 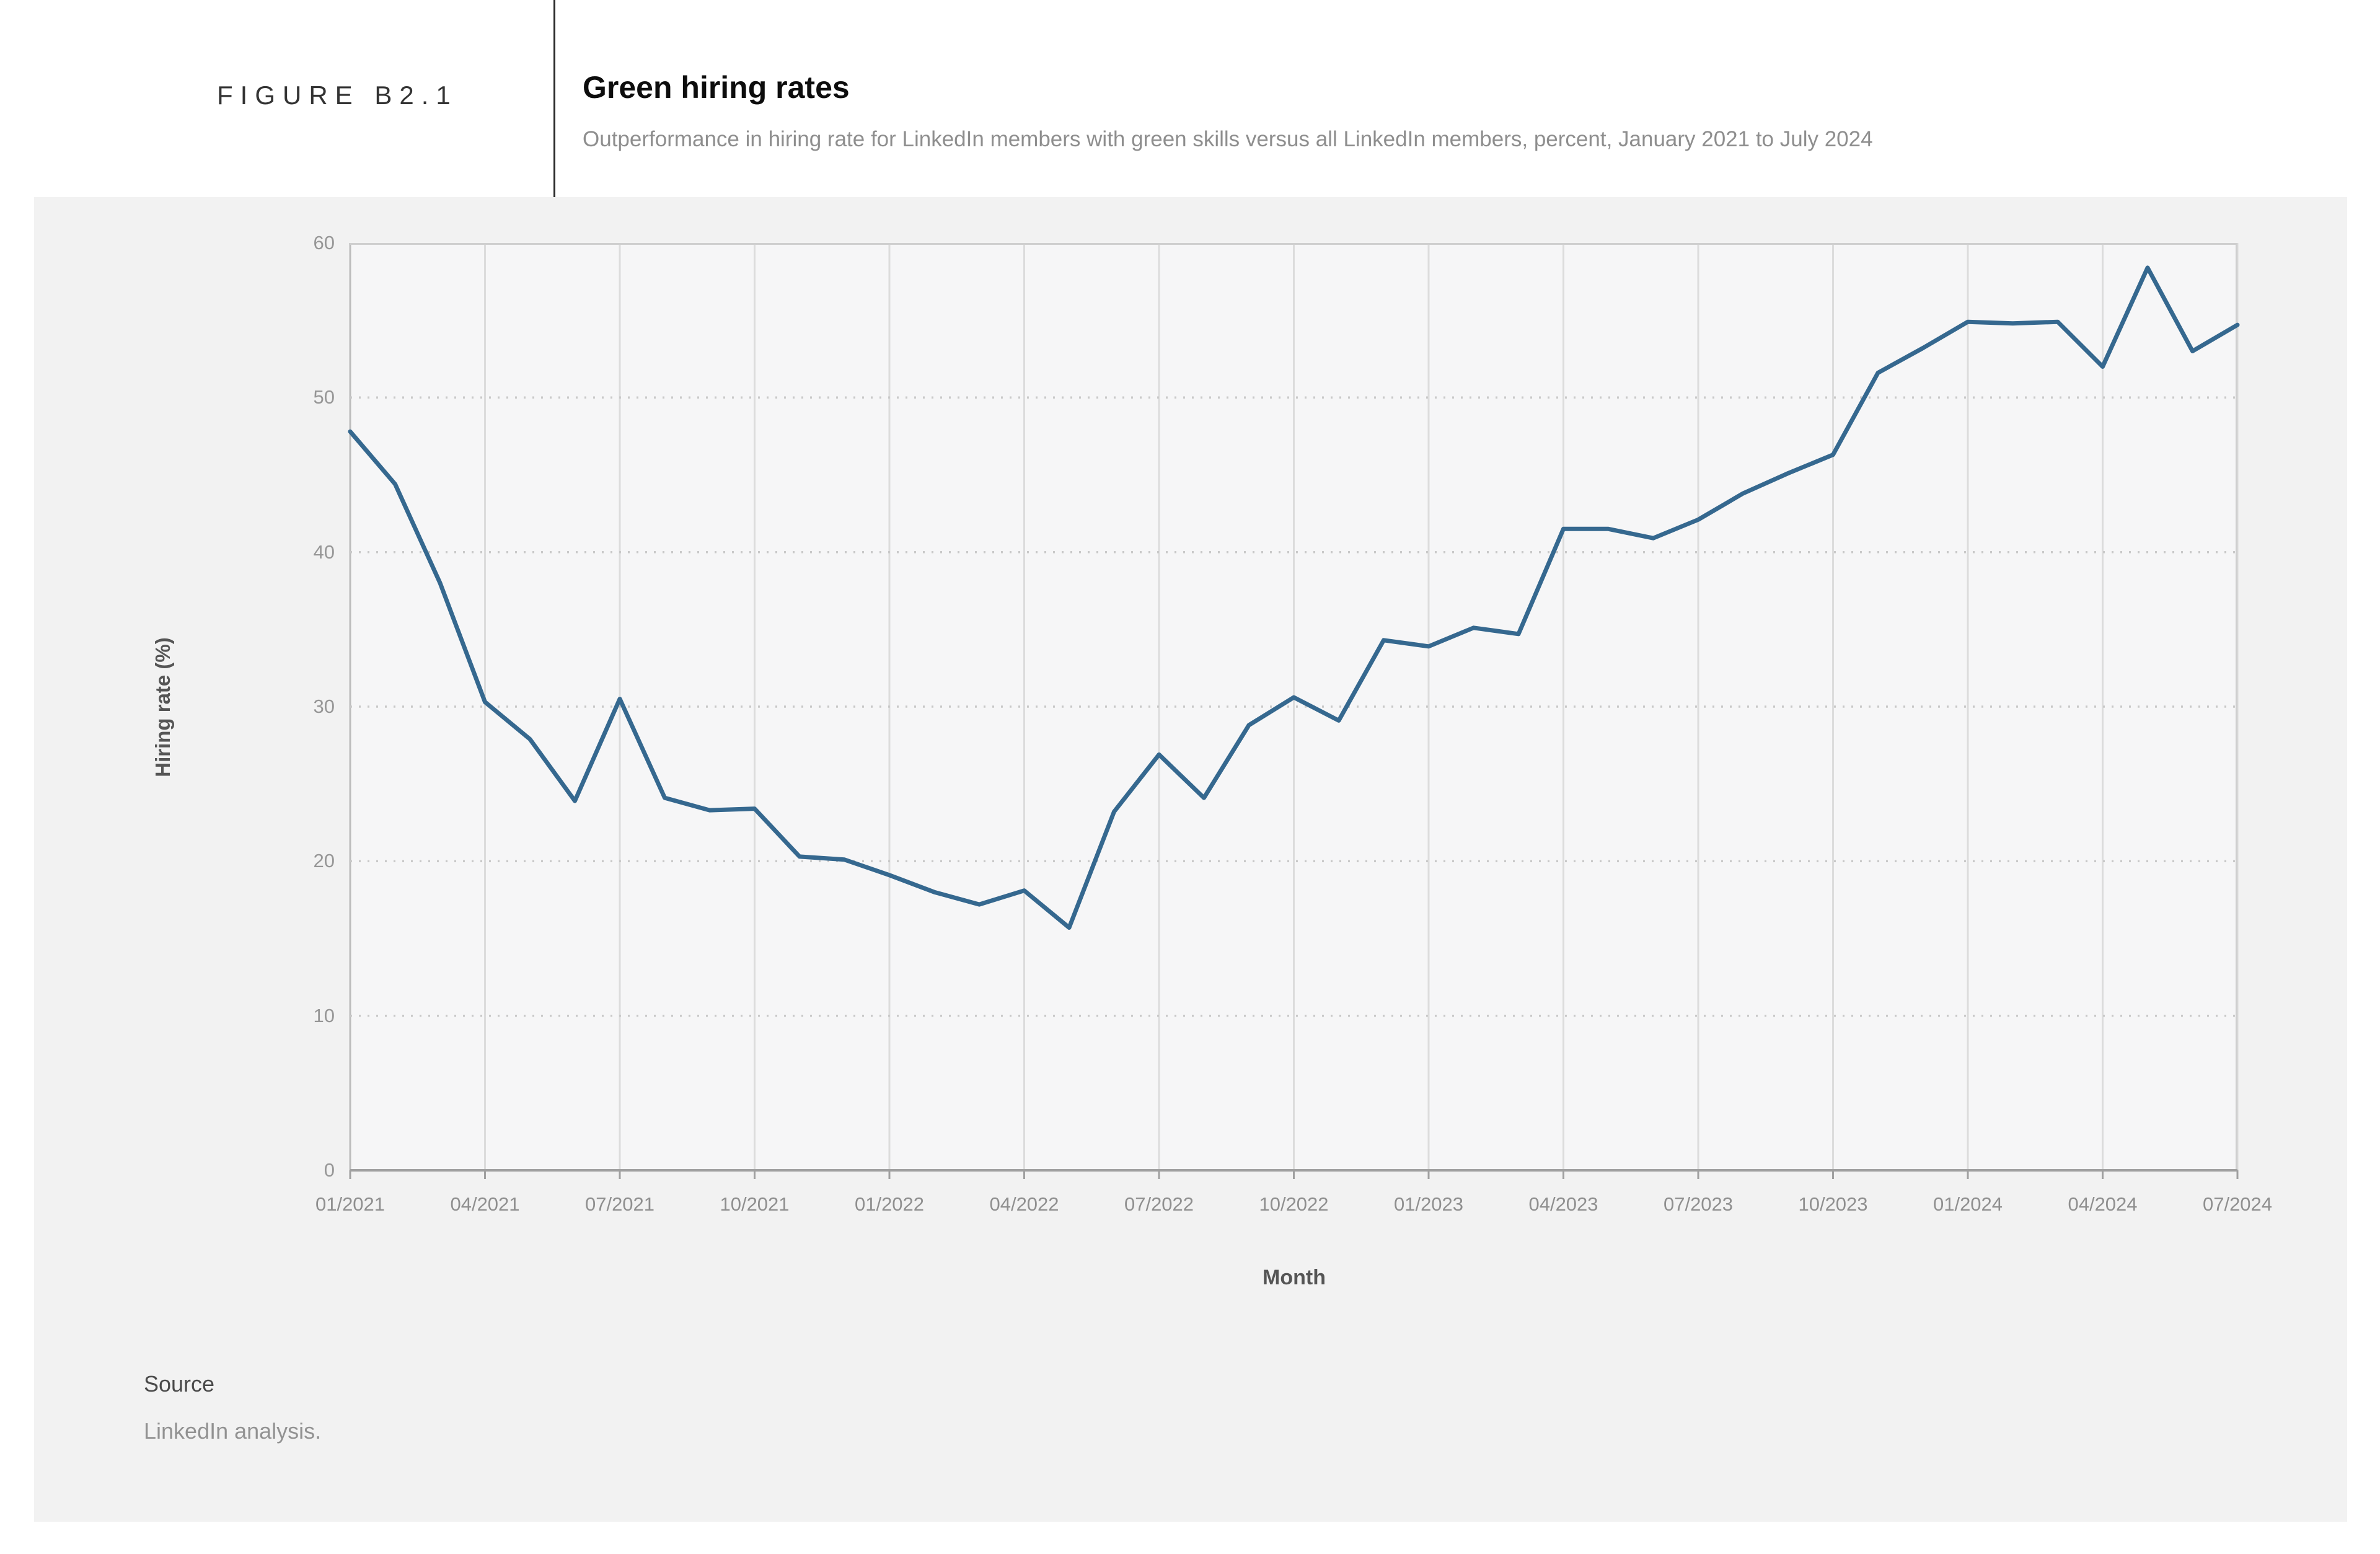 I want to click on y-tick-label: 20, so click(x=324, y=861).